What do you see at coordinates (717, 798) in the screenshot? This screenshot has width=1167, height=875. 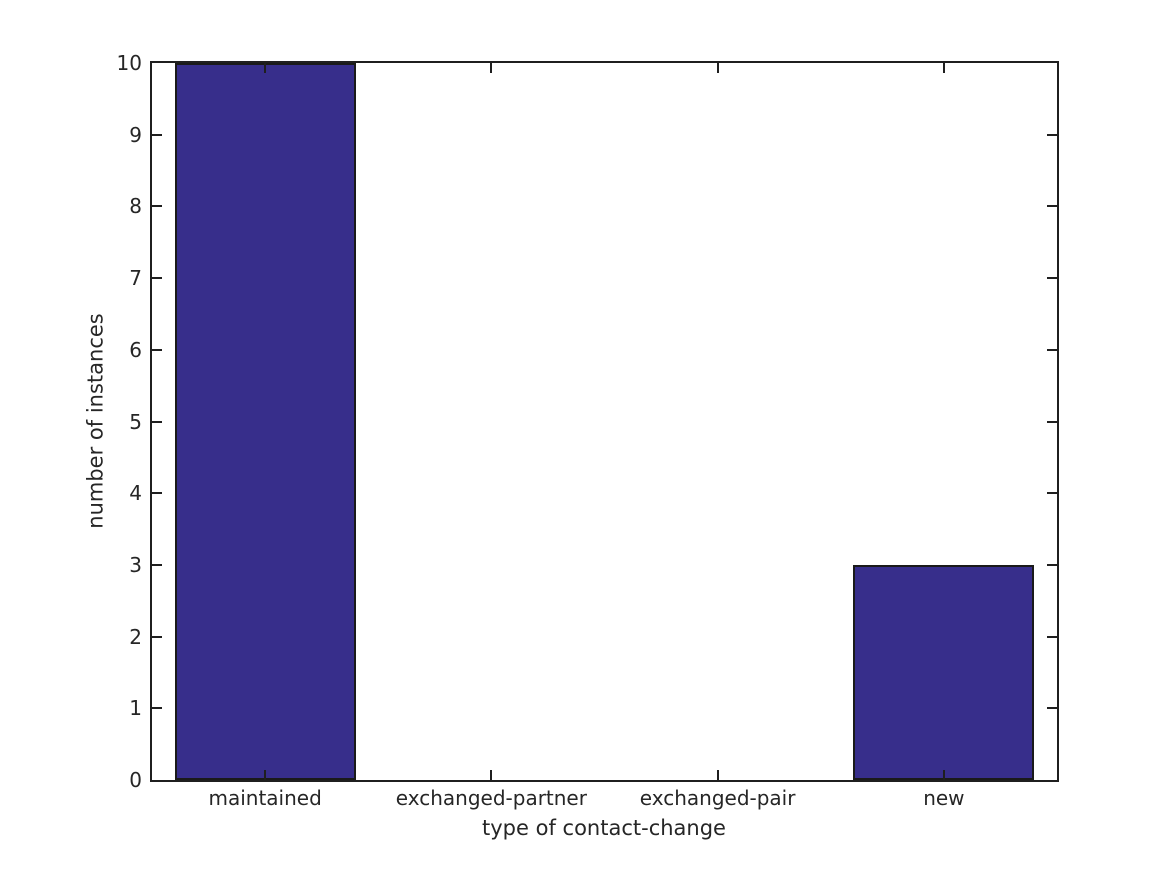 I see `x-tick-label: exchanged-pair` at bounding box center [717, 798].